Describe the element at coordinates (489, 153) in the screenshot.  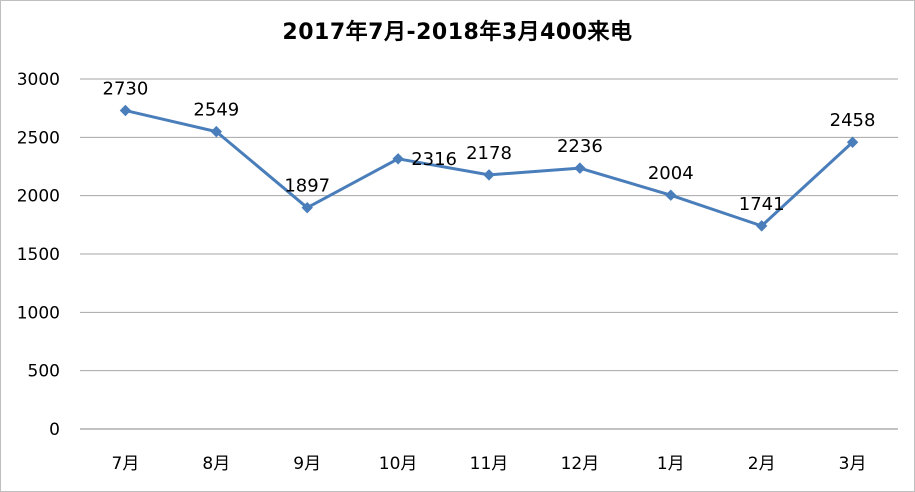
I see `data-label: 2178` at that location.